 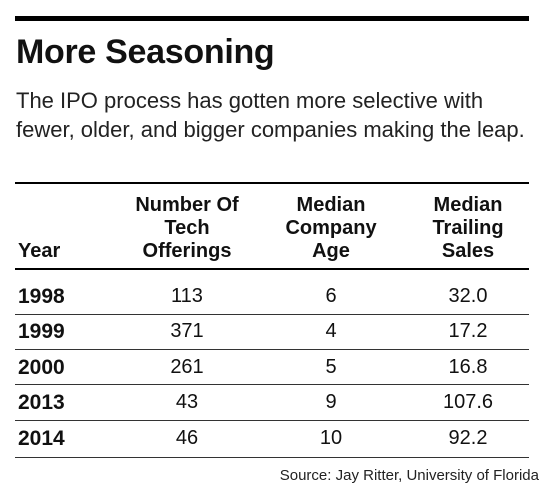 What do you see at coordinates (331, 402) in the screenshot?
I see `table-cell-age: 9` at bounding box center [331, 402].